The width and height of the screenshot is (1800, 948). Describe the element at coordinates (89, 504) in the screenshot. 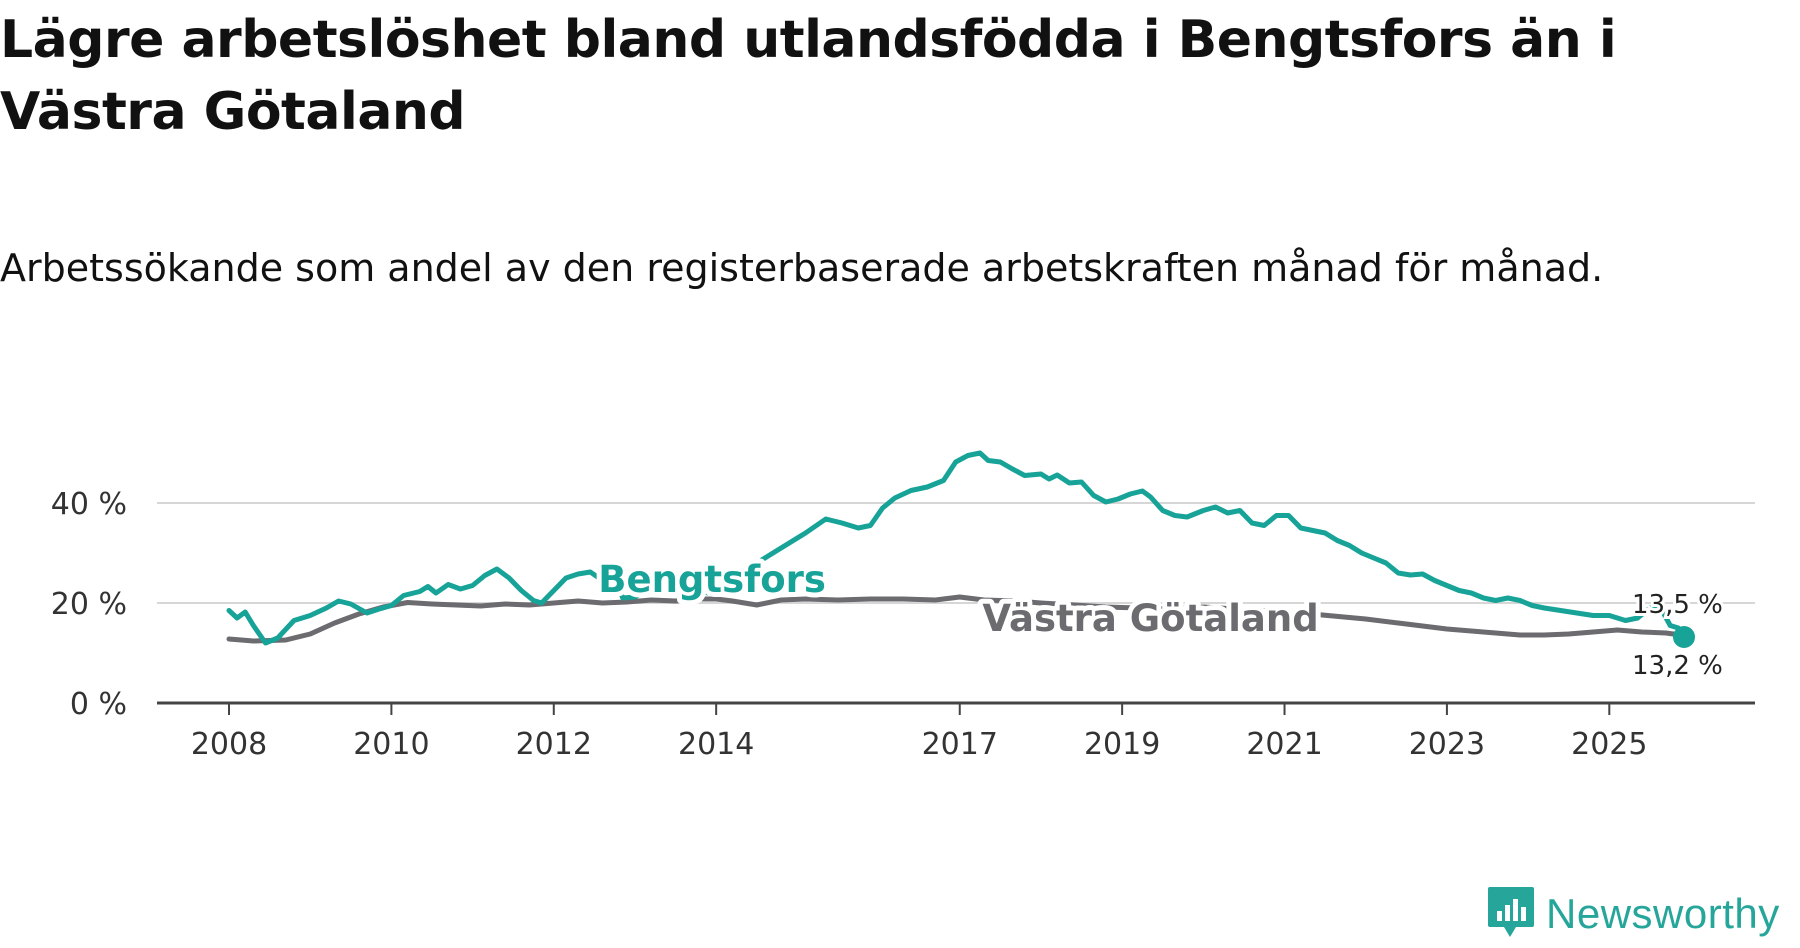

I see `y-tick-label: 40 %` at that location.